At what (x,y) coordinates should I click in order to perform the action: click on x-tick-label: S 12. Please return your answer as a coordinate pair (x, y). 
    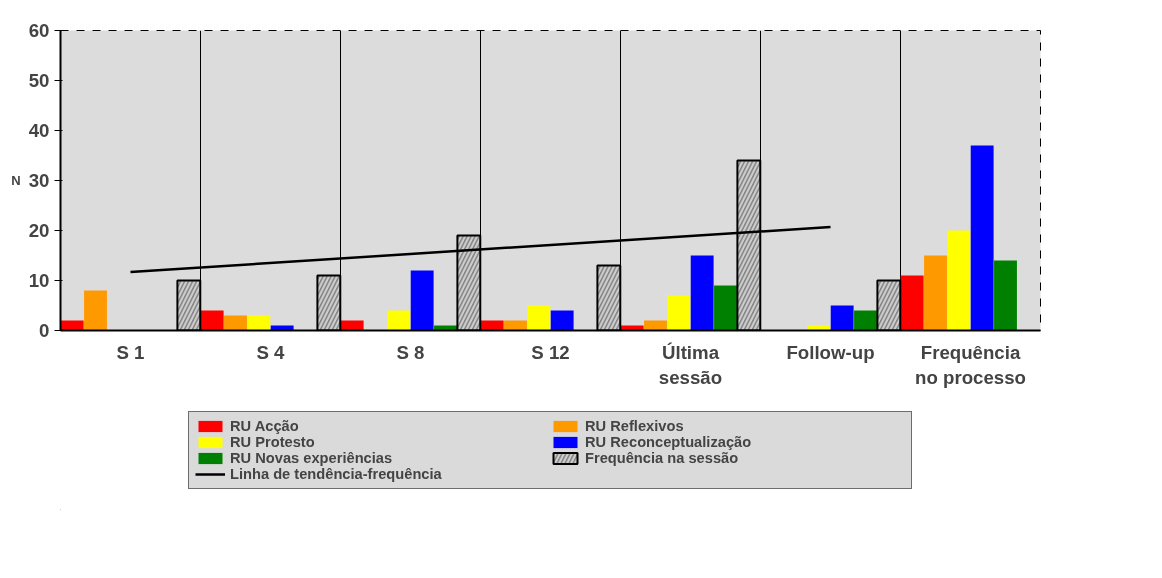
    Looking at the image, I should click on (550, 352).